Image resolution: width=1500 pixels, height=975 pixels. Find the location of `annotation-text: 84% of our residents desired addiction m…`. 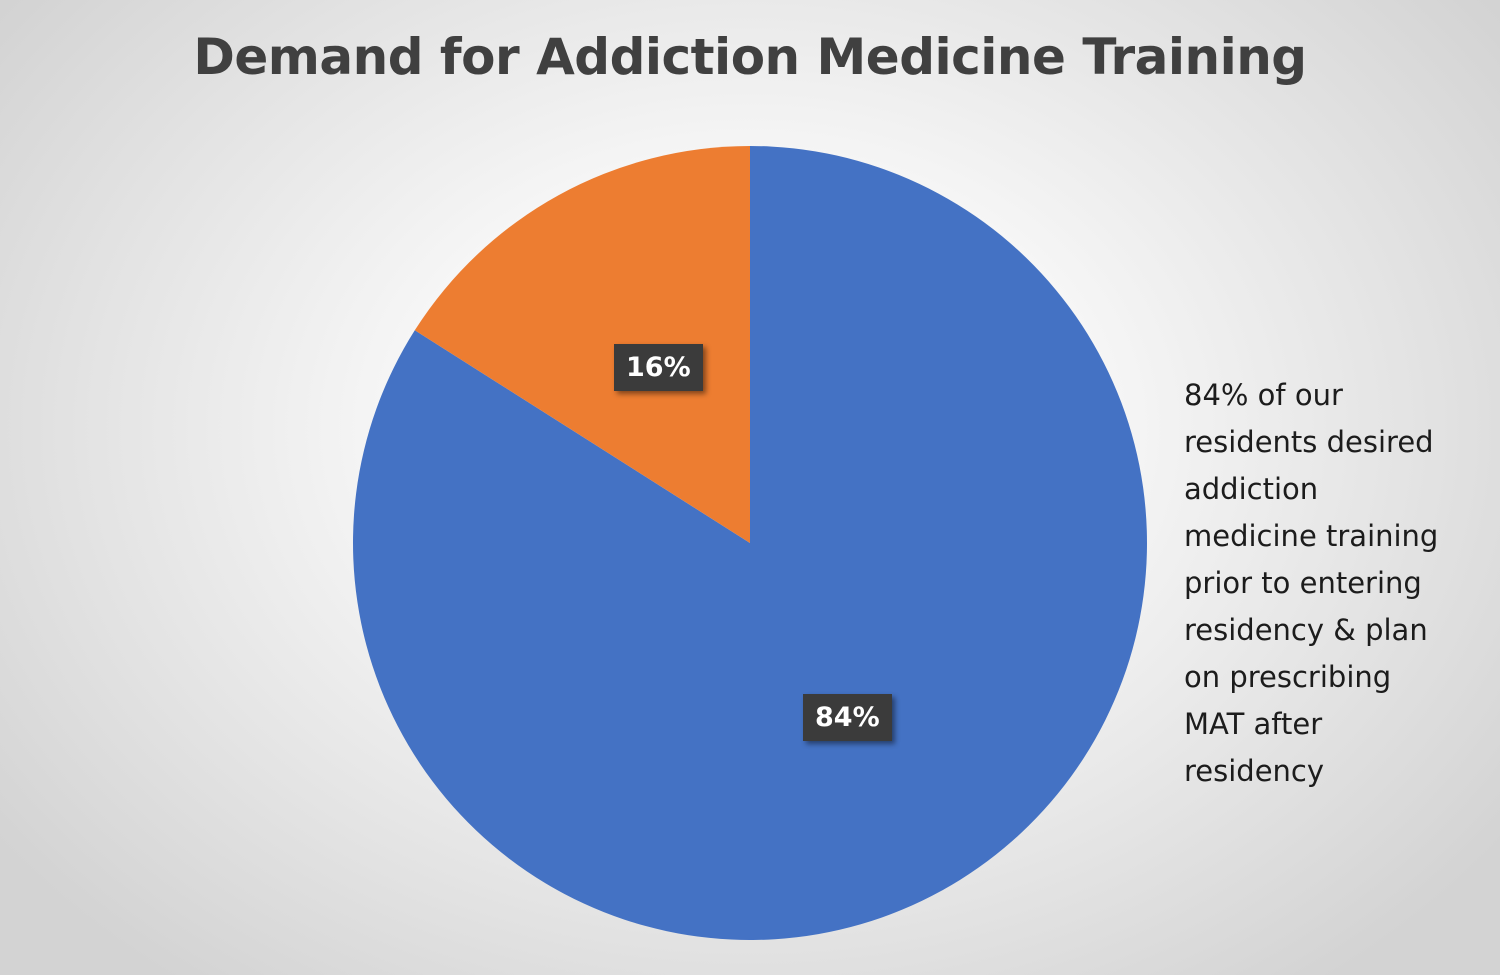

annotation-text: 84% of our residents desired addiction m… is located at coordinates (1311, 583).